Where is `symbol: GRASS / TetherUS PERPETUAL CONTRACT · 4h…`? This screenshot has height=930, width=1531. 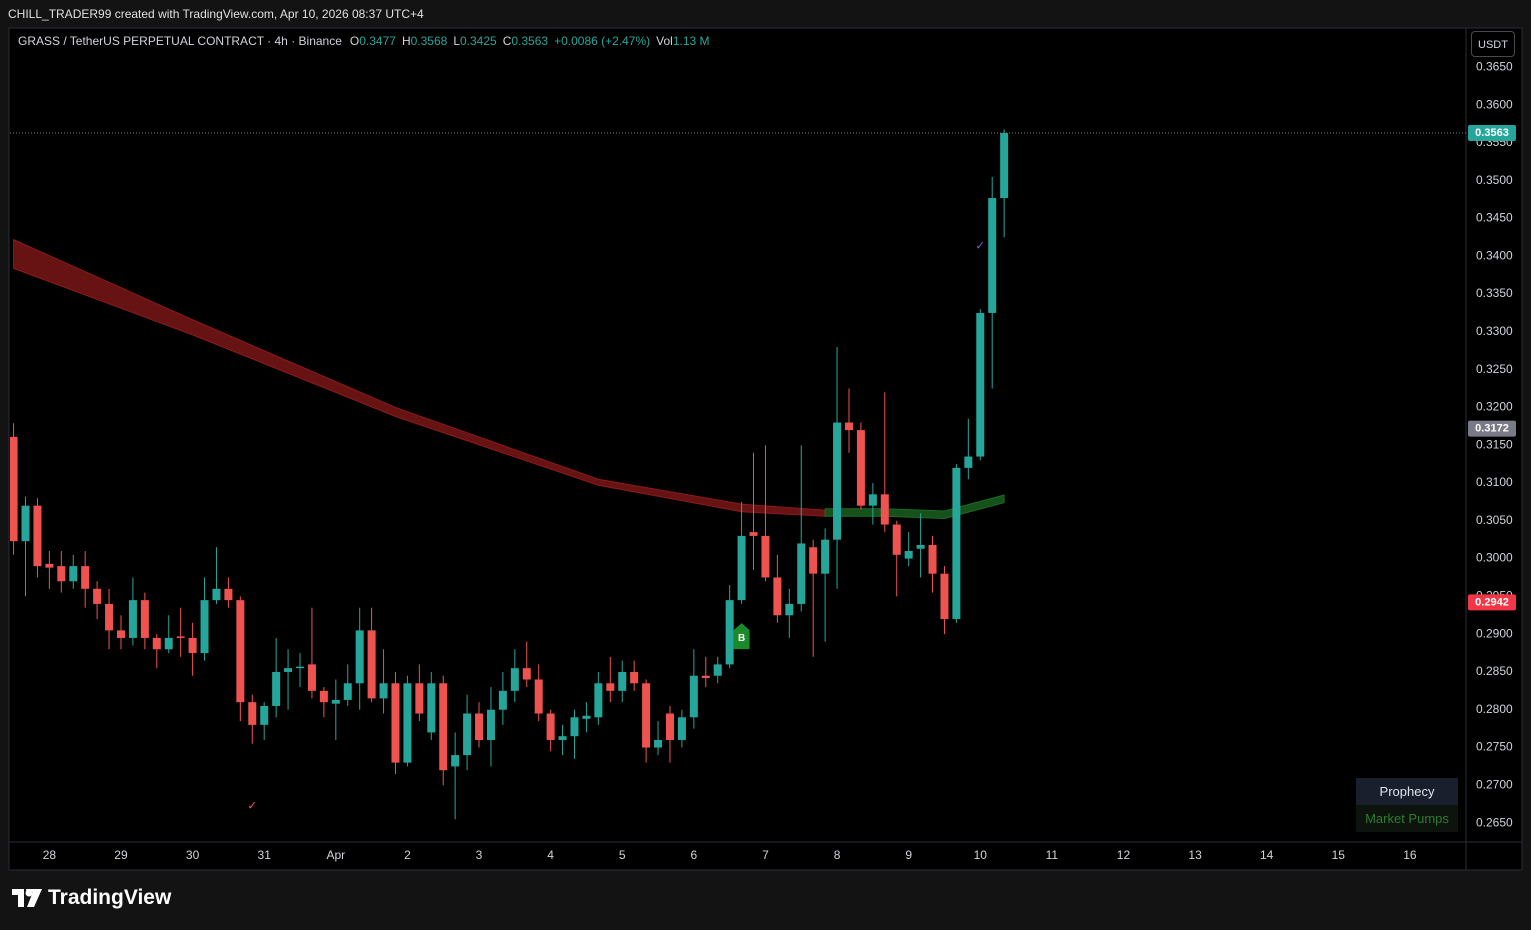 symbol: GRASS / TetherUS PERPETUAL CONTRACT · 4h… is located at coordinates (180, 41).